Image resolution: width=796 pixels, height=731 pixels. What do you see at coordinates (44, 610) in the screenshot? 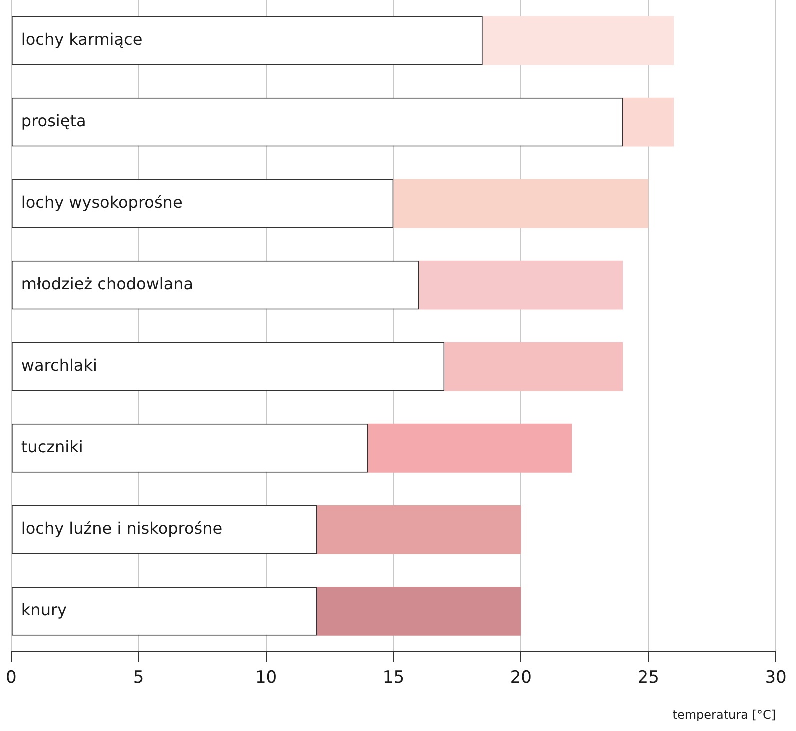
I see `y-tick-label: knury` at bounding box center [44, 610].